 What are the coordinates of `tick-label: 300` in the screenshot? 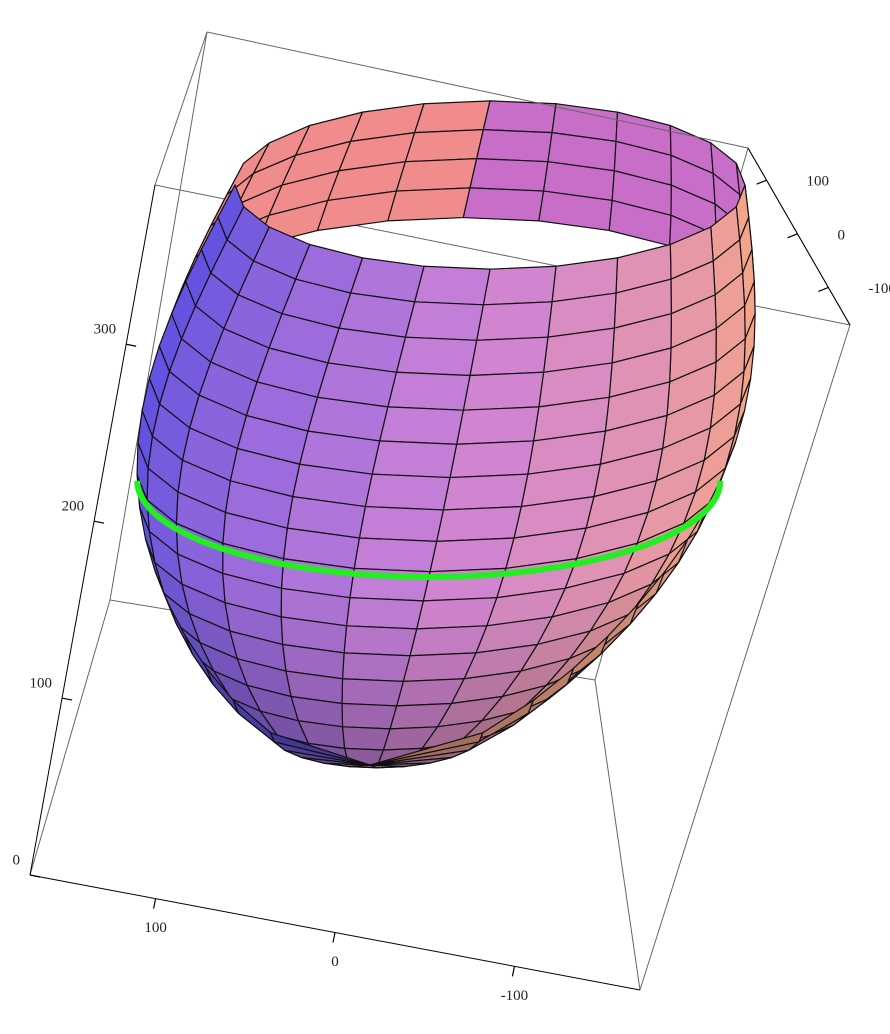 It's located at (105, 330).